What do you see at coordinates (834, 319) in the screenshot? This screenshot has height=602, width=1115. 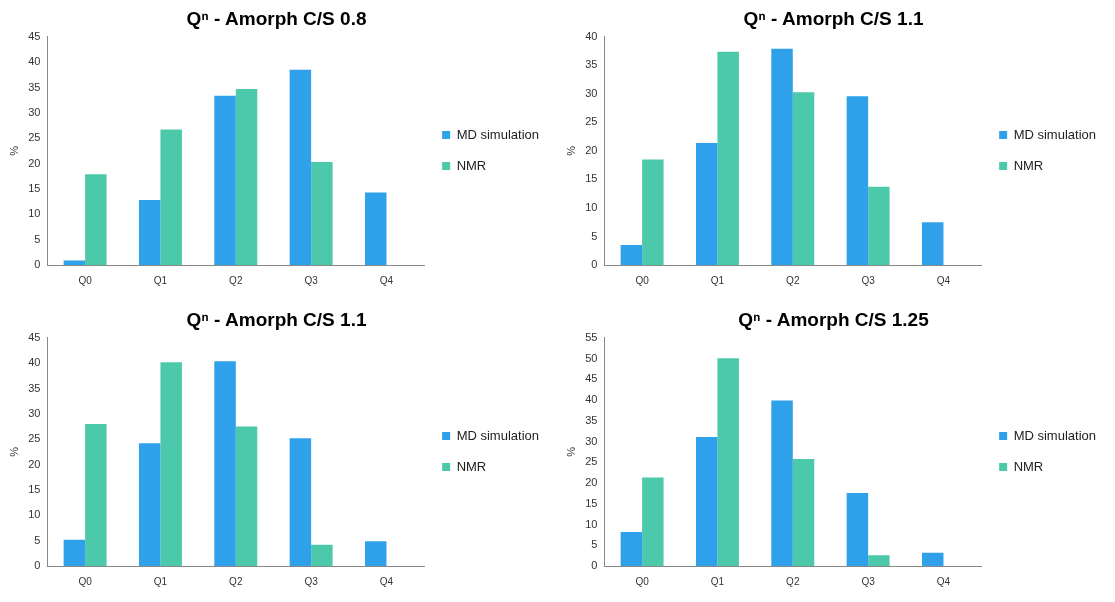 I see `chart-title: Qⁿ - Amorph C/S 1.25` at bounding box center [834, 319].